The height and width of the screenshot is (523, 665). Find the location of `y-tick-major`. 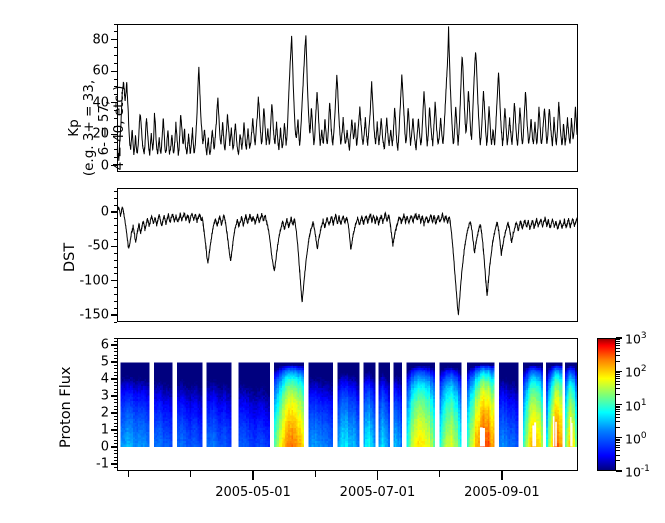

y-tick-major is located at coordinates (114, 212).